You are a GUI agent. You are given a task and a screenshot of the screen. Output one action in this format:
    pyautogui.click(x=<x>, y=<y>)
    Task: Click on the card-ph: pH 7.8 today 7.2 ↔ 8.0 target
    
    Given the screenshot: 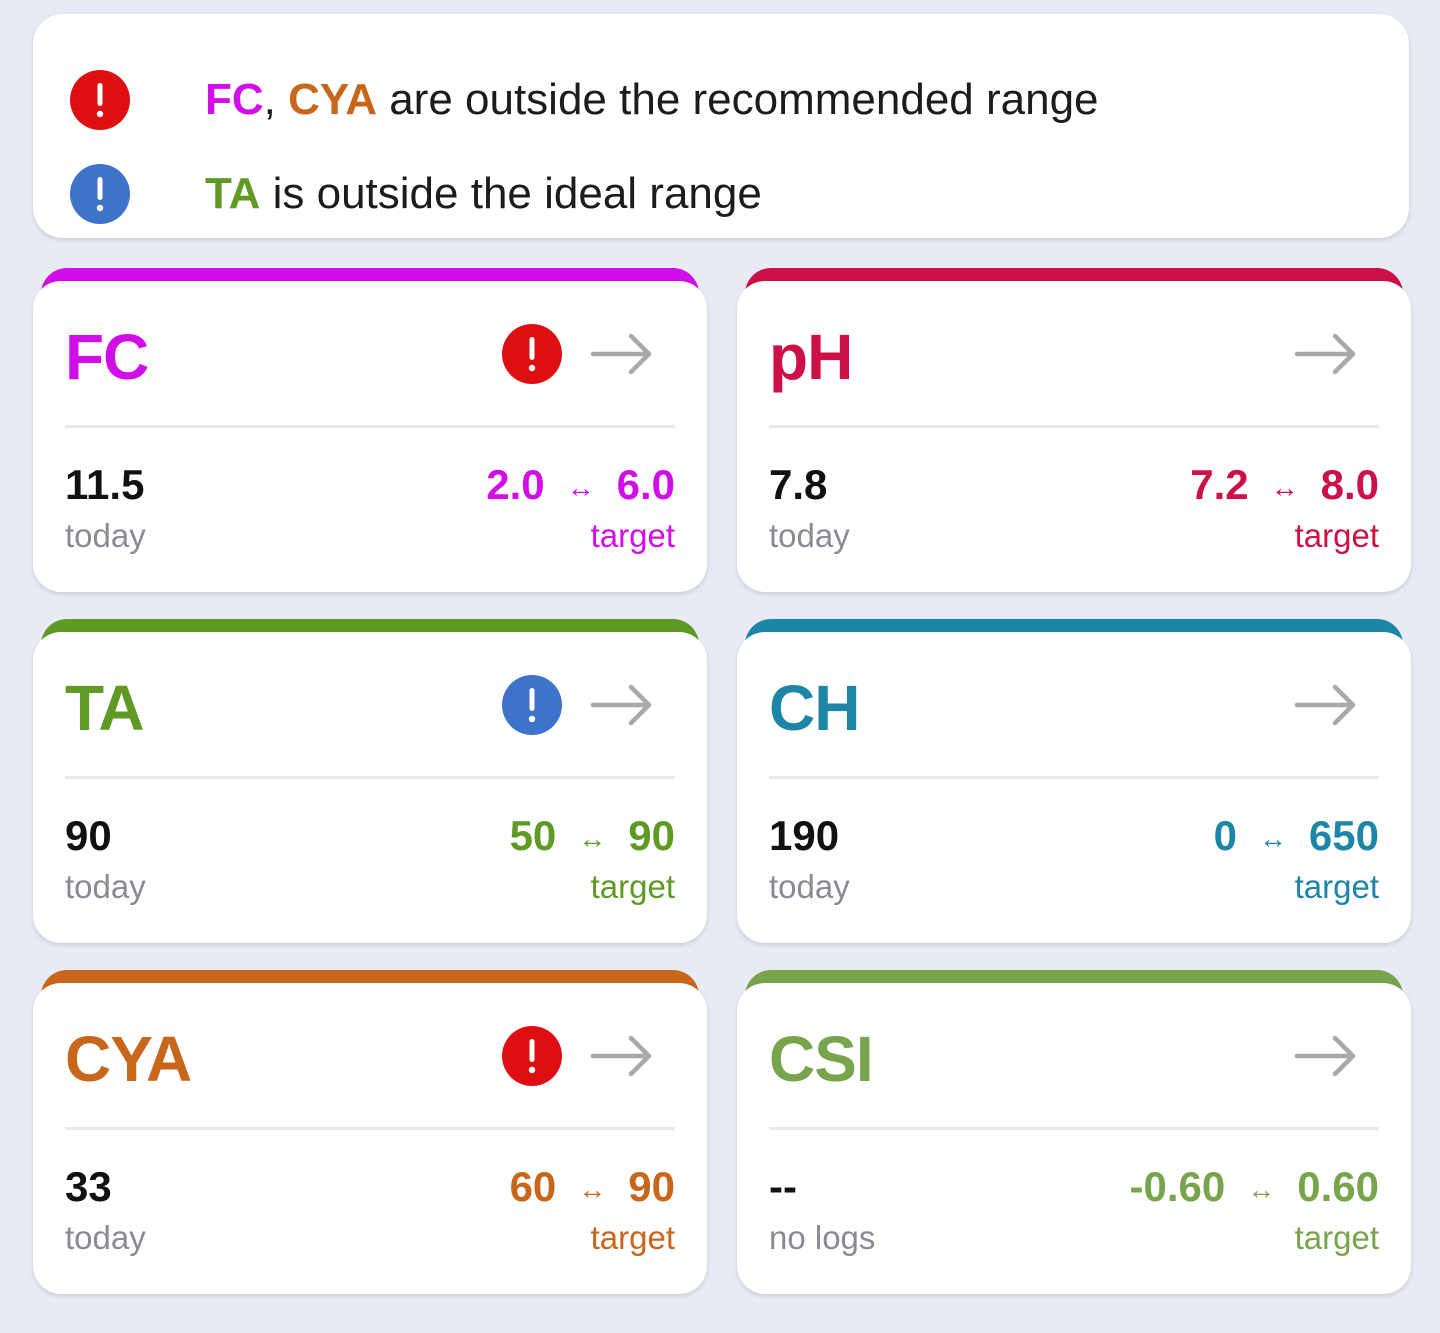 What is the action you would take?
    pyautogui.click(x=1074, y=430)
    